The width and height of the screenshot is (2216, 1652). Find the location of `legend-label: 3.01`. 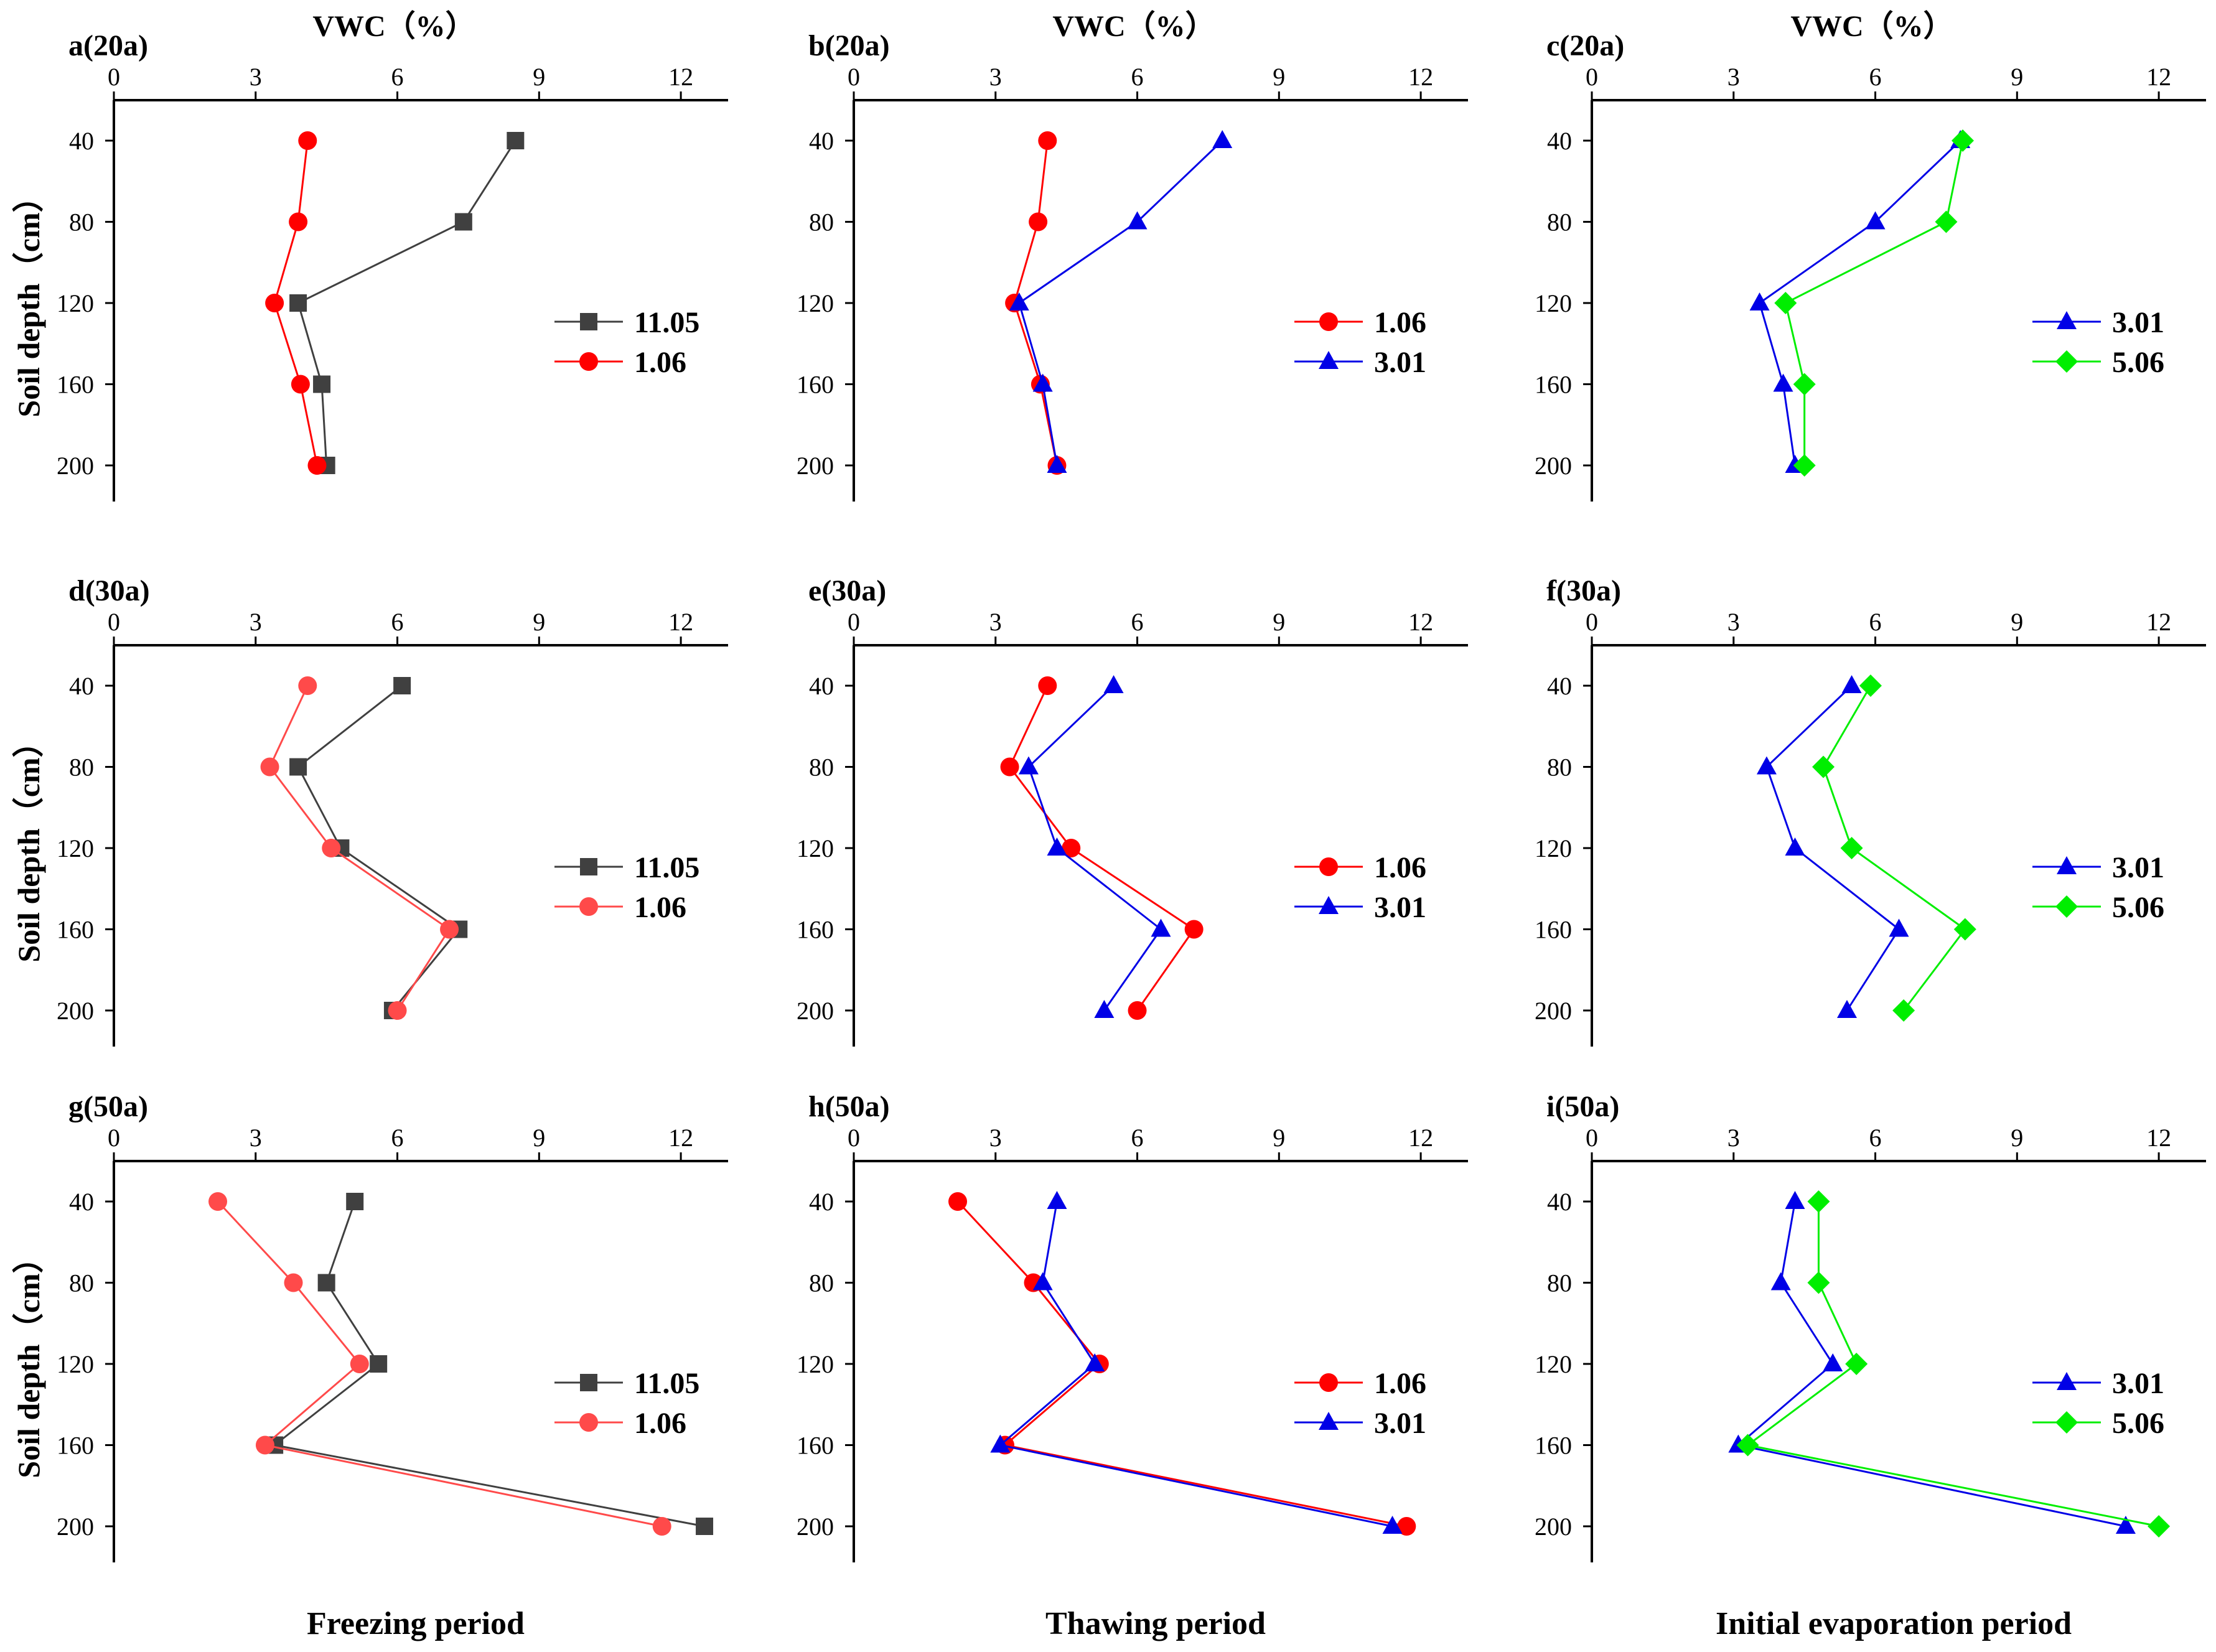

legend-label: 3.01 is located at coordinates (1400, 1424).